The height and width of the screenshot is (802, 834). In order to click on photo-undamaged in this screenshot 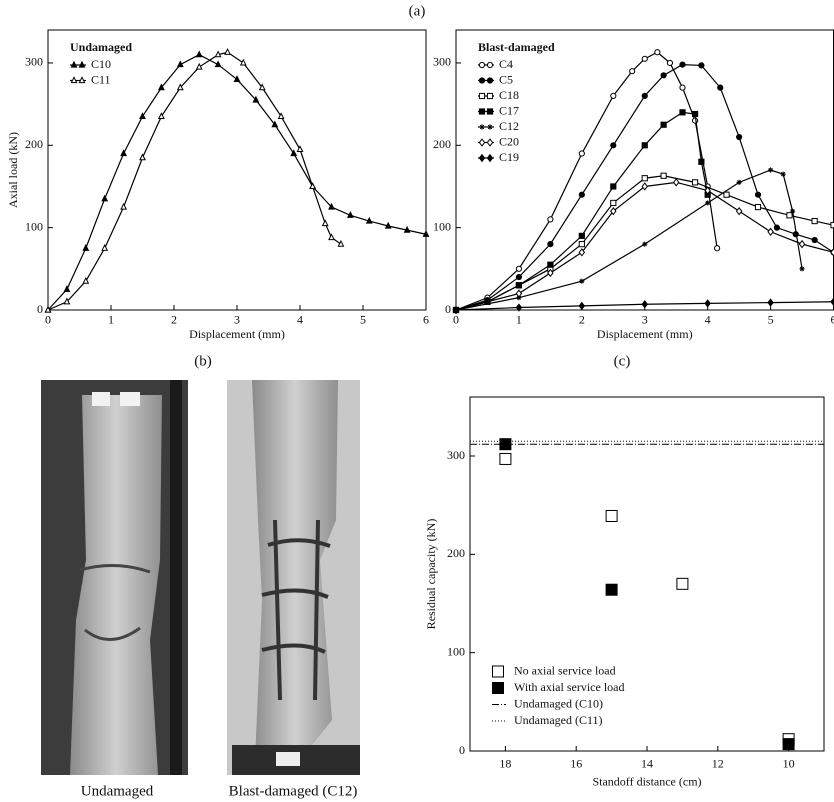, I will do `click(114, 577)`.